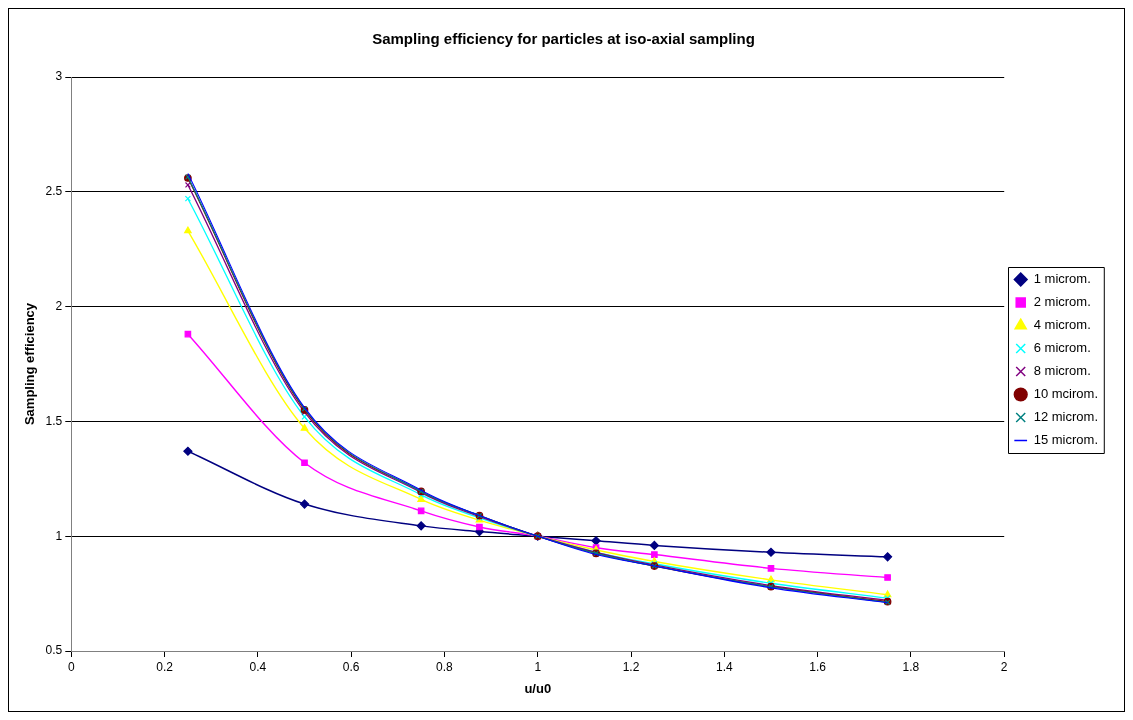  What do you see at coordinates (54, 650) in the screenshot?
I see `y-tick-label: 0.5` at bounding box center [54, 650].